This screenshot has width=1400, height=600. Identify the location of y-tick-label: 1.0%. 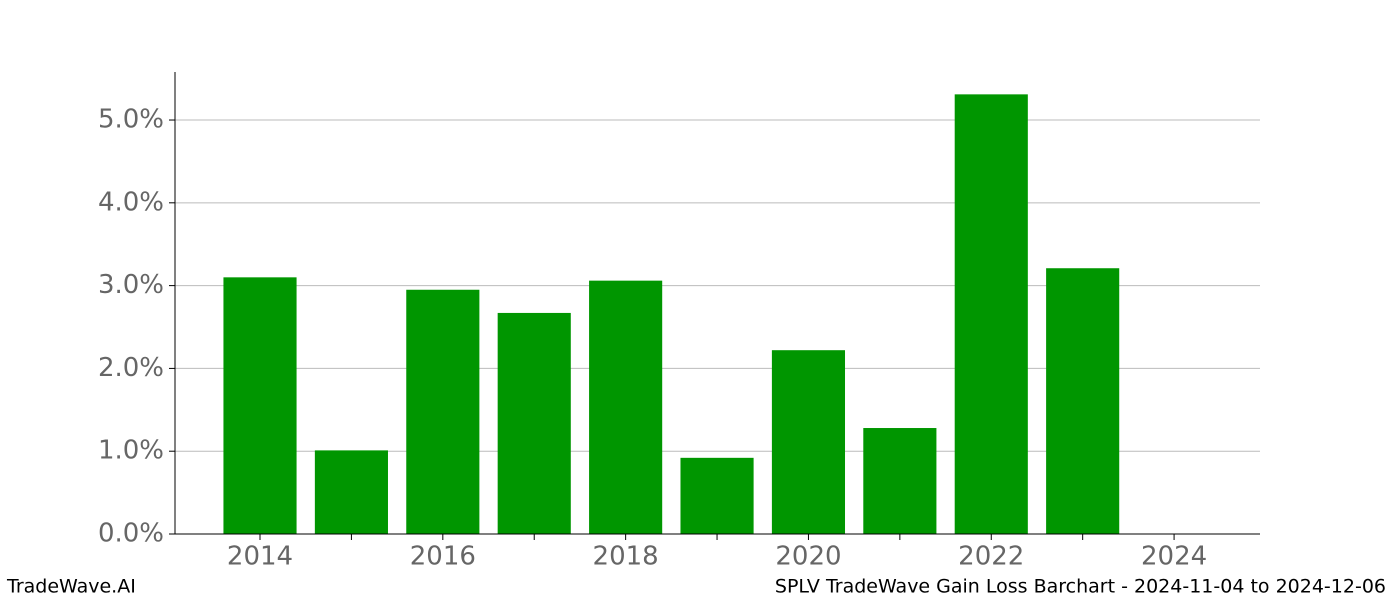
(131, 451).